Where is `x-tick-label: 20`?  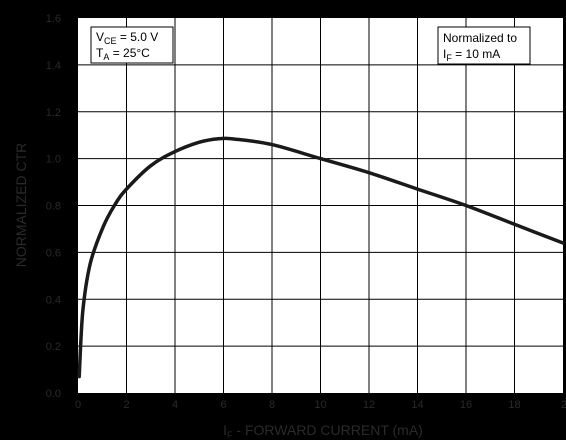
x-tick-label: 20 is located at coordinates (563, 405).